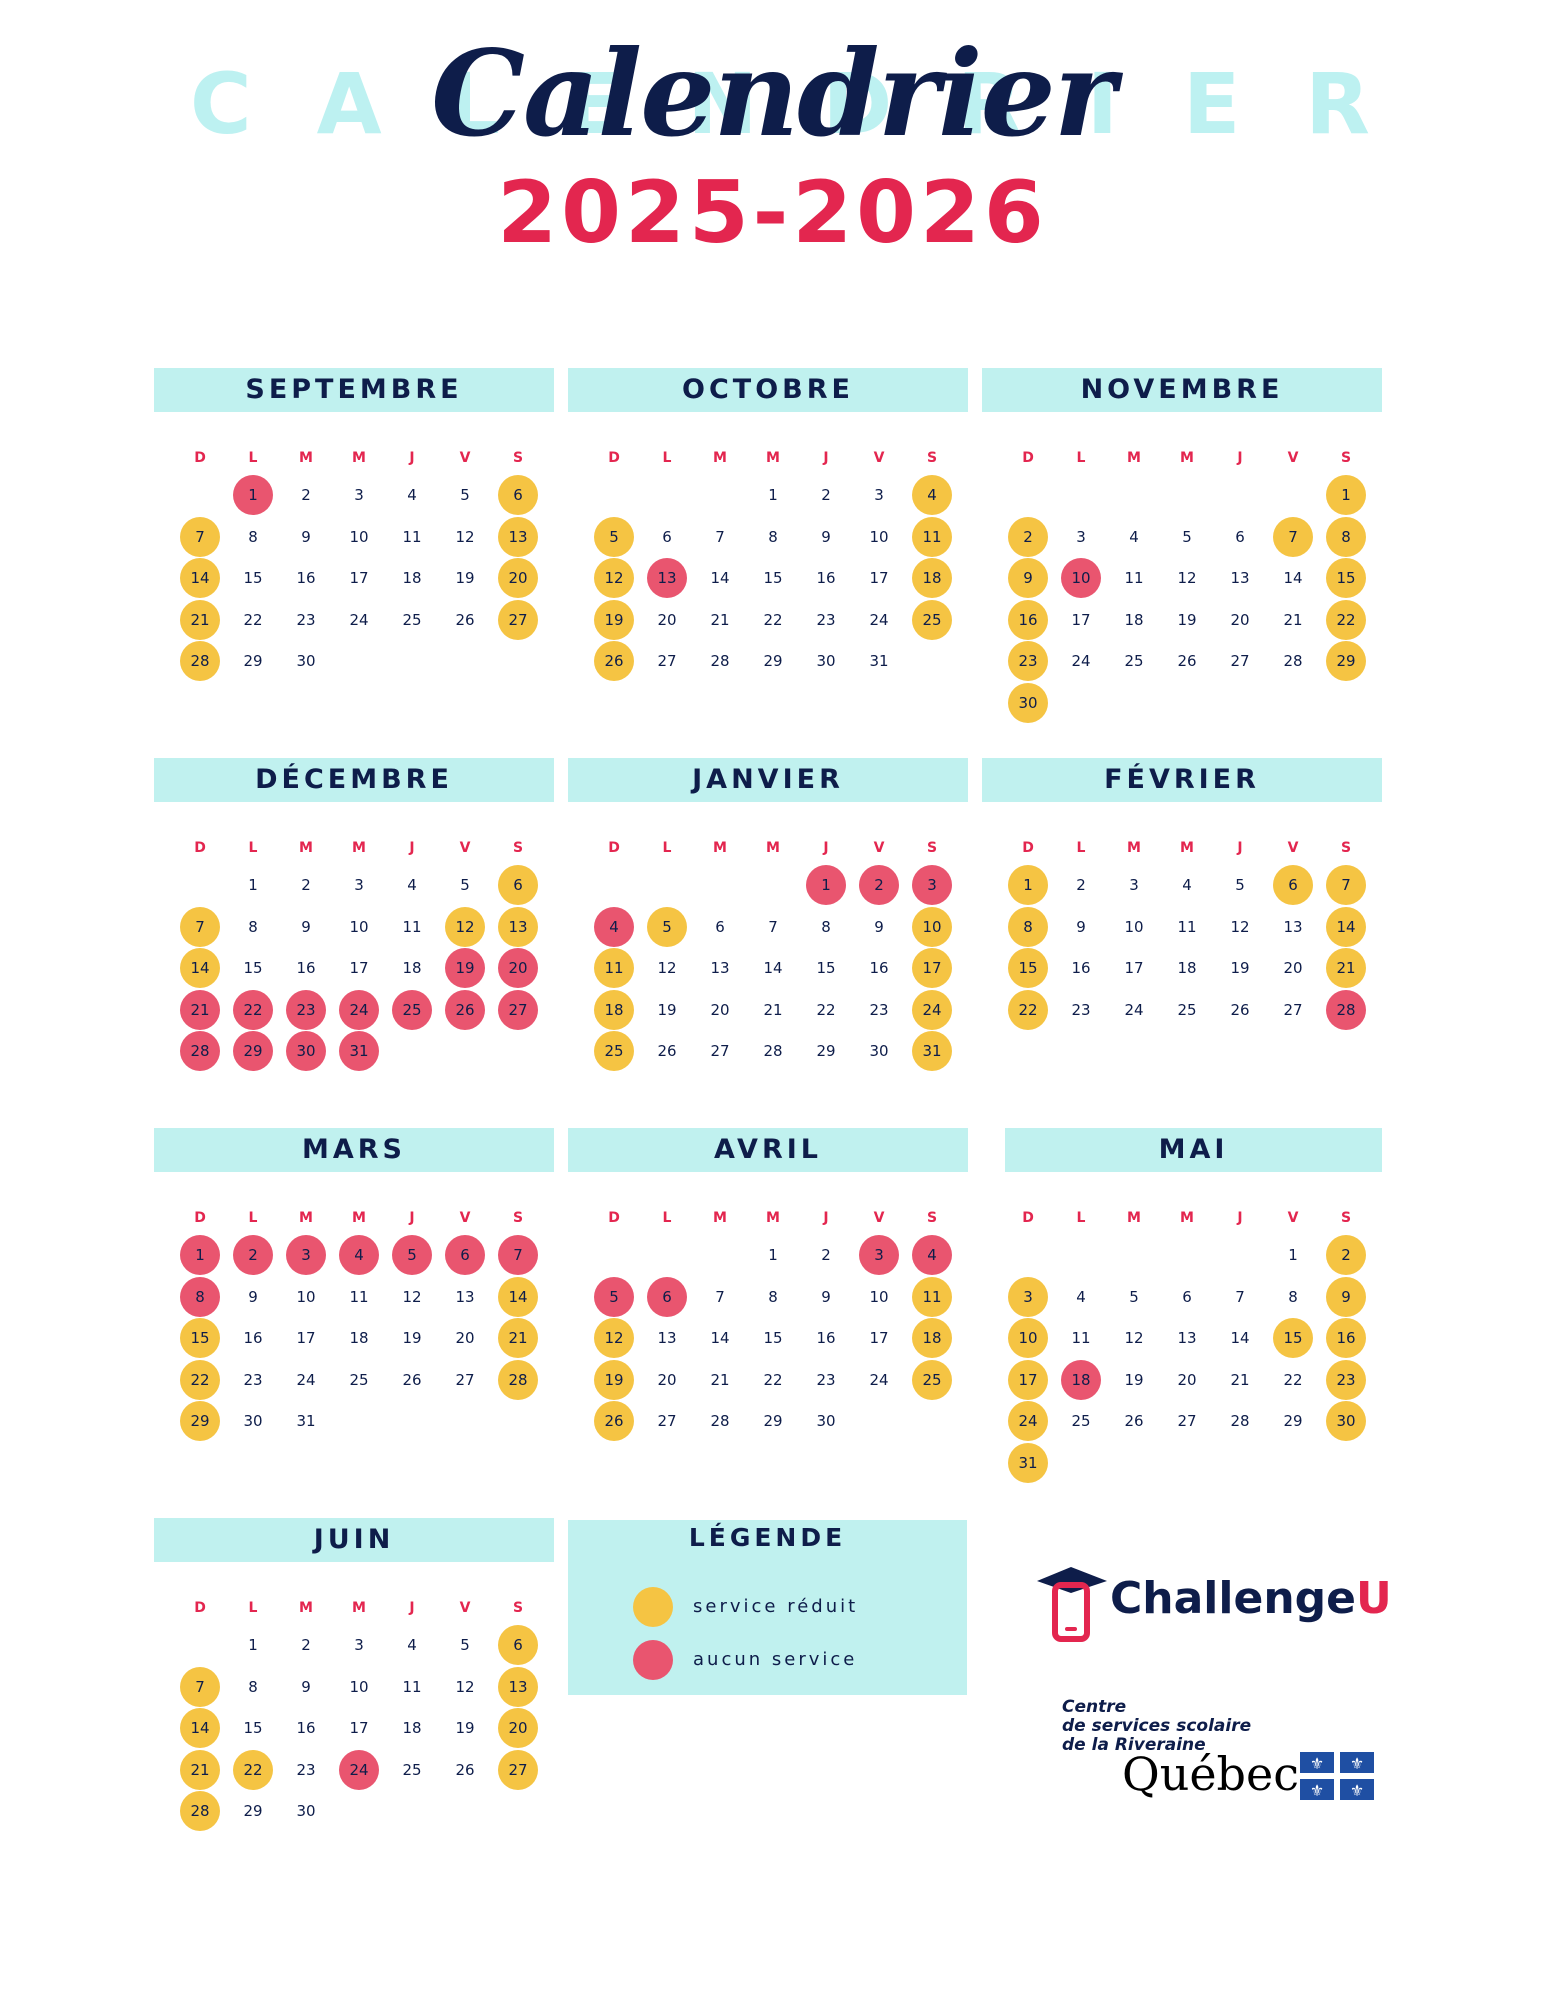 This screenshot has height=2000, width=1545. I want to click on month-title: DÉCEMBRE, so click(354, 780).